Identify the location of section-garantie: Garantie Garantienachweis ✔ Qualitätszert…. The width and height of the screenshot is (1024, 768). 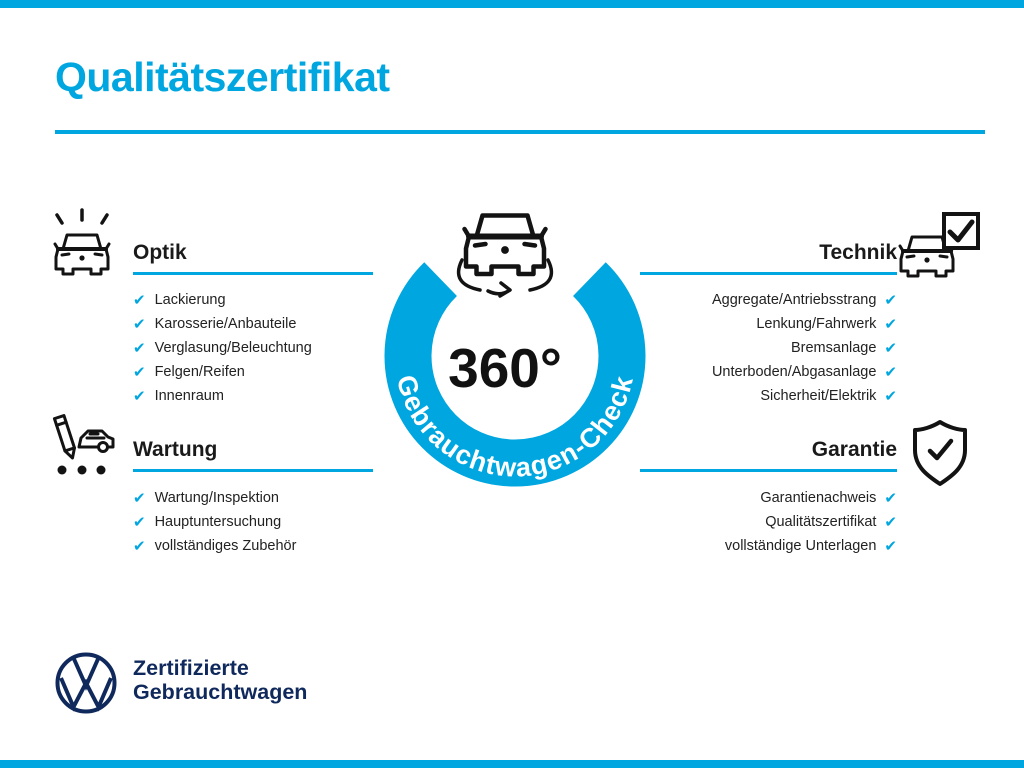
(768, 497).